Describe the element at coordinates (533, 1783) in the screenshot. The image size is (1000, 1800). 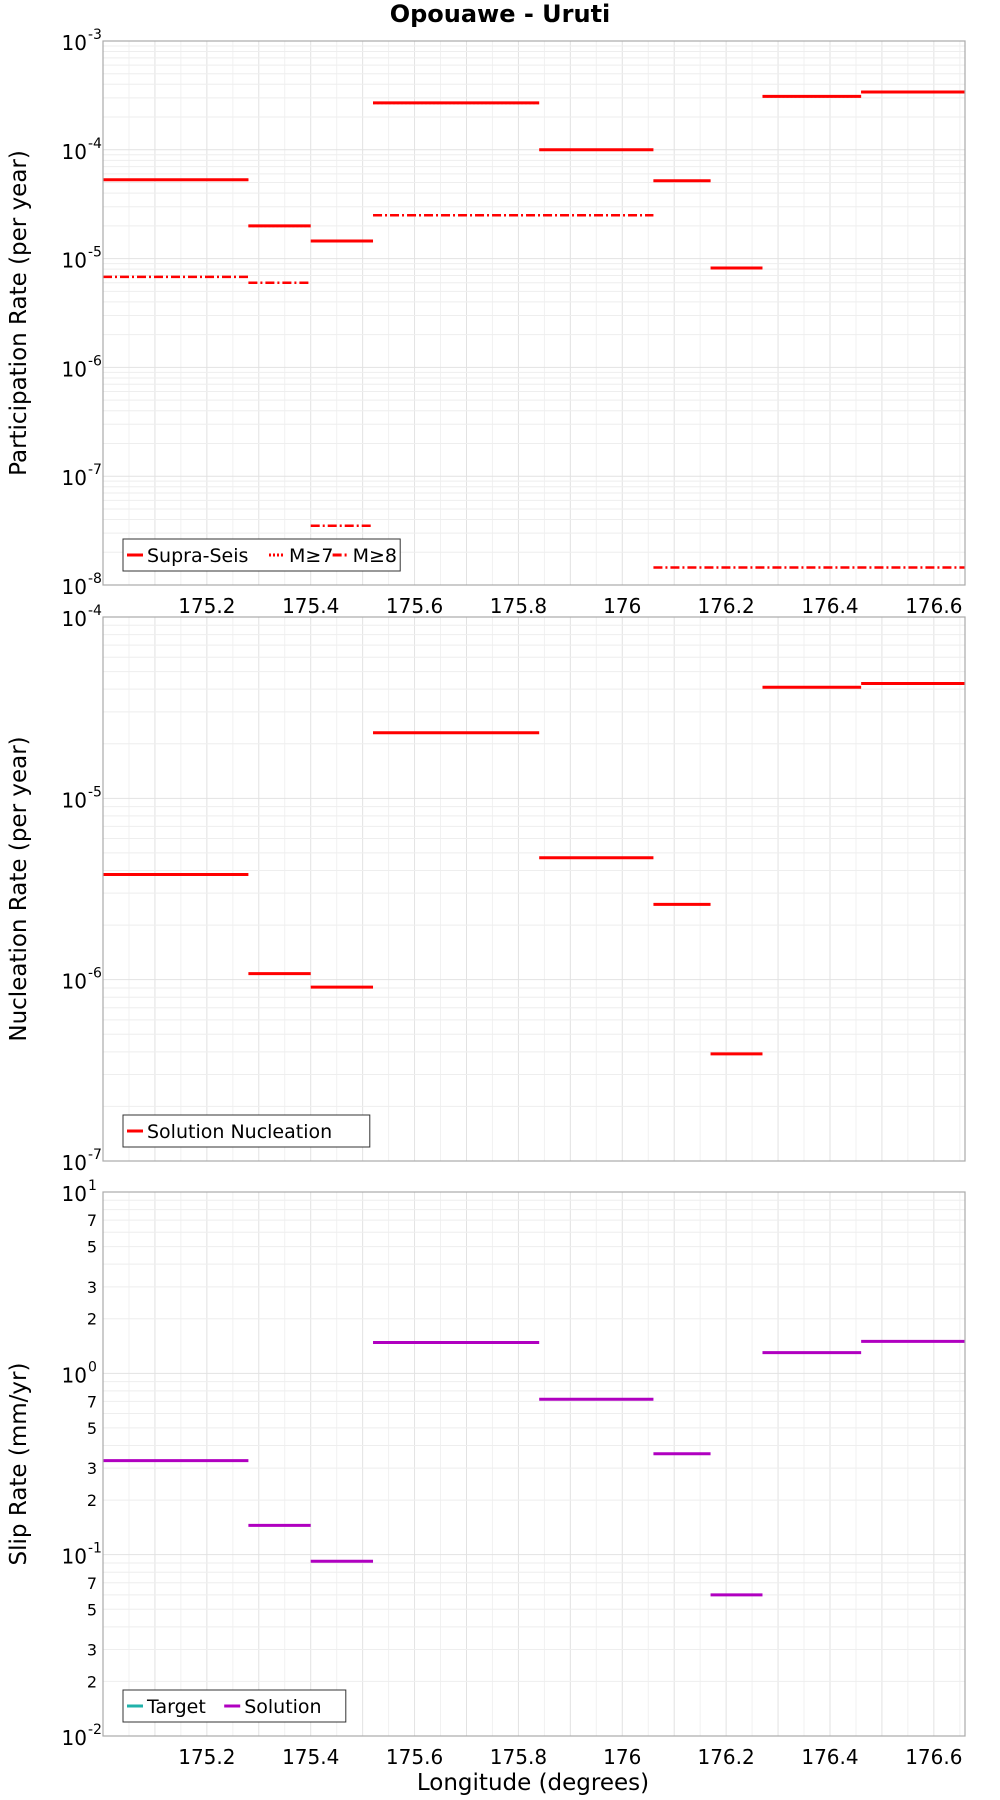
I see `x-axis-label: Longitude (degrees)` at that location.